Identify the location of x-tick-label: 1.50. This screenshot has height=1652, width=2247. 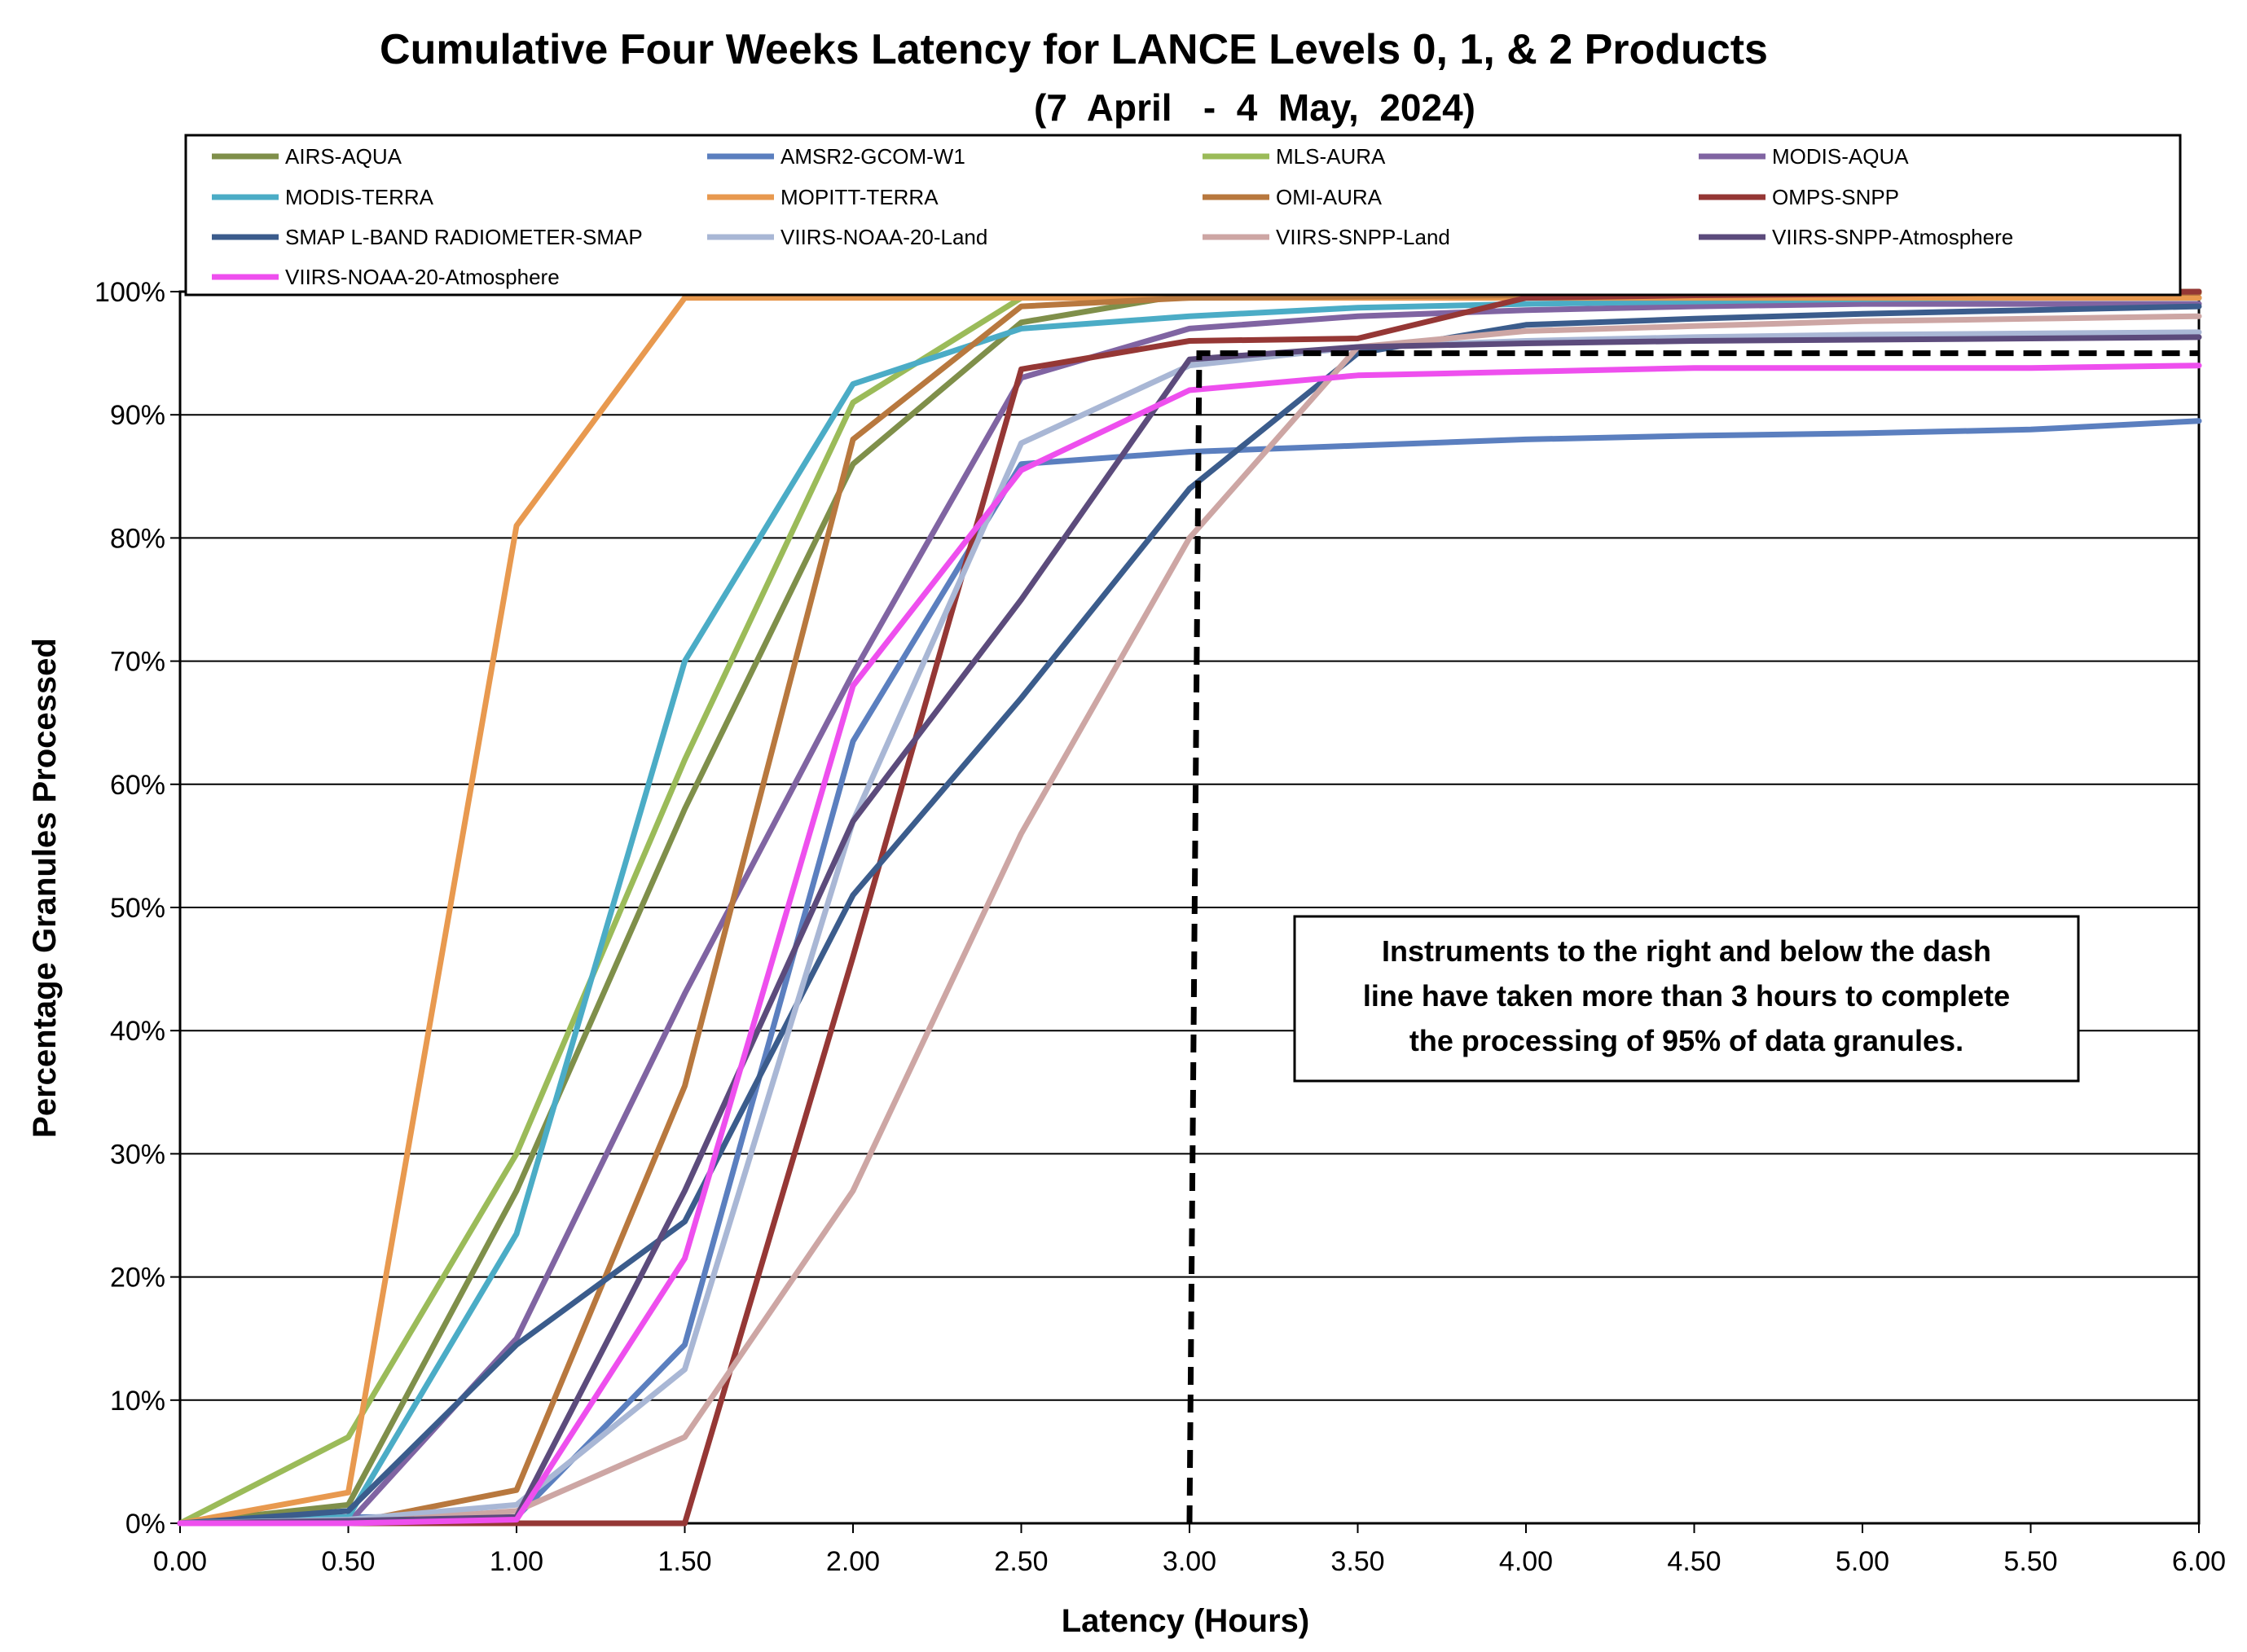
(684, 1561).